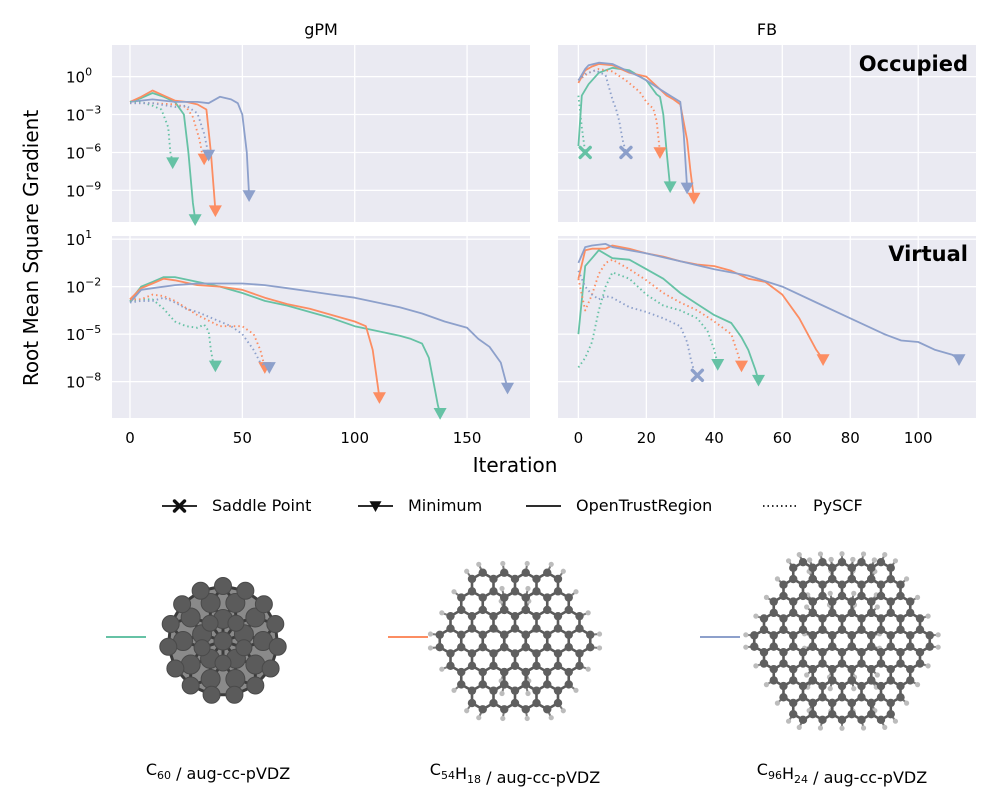 This screenshot has width=997, height=809. Describe the element at coordinates (461, 773) in the screenshot. I see `formula-element: H` at that location.